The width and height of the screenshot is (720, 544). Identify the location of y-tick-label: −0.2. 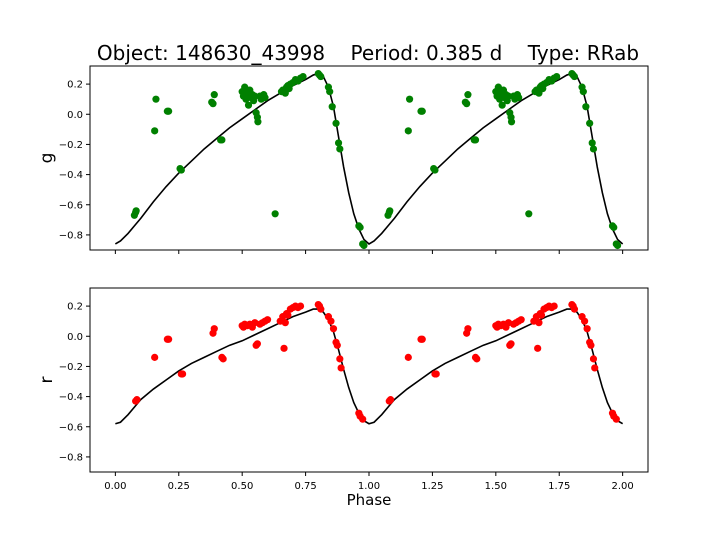
(71, 145).